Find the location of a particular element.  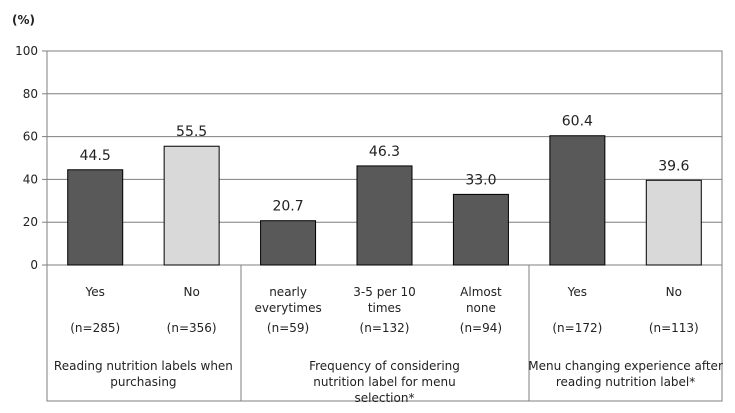

group-label: selection* is located at coordinates (385, 398).